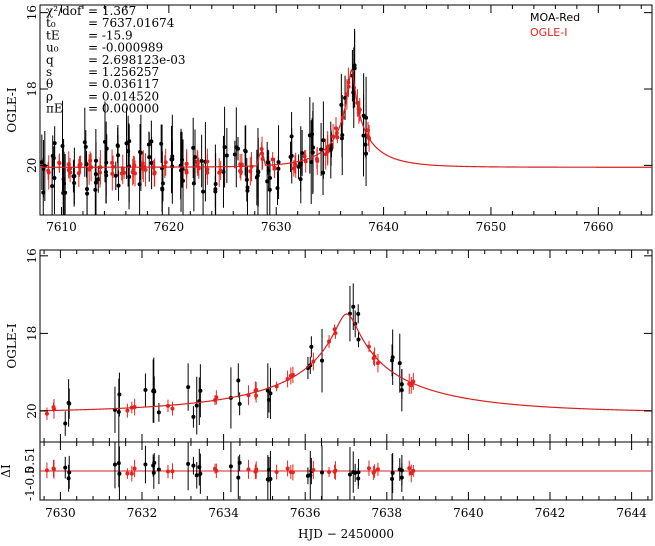 The width and height of the screenshot is (655, 546). Describe the element at coordinates (49, 96) in the screenshot. I see `param-label: ρ` at that location.